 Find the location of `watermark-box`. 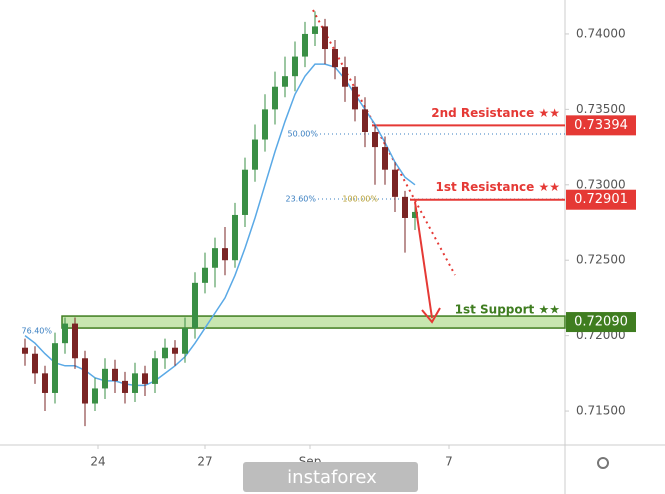

watermark-box is located at coordinates (330, 477).